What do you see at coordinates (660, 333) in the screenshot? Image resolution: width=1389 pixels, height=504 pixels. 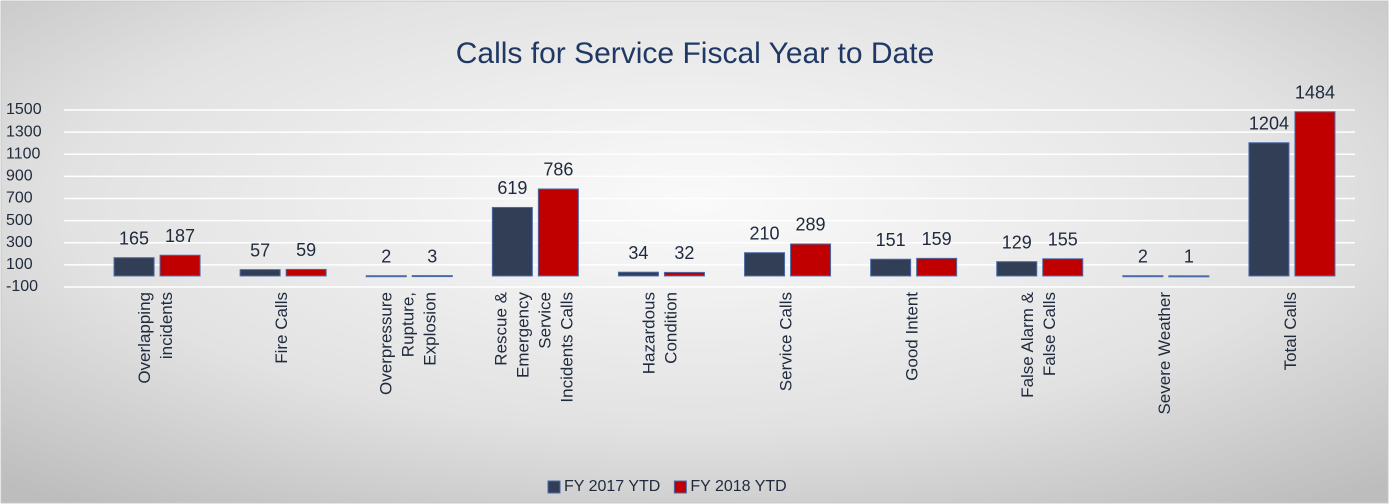 I see `x-tick-label: Hazardous Condition` at bounding box center [660, 333].